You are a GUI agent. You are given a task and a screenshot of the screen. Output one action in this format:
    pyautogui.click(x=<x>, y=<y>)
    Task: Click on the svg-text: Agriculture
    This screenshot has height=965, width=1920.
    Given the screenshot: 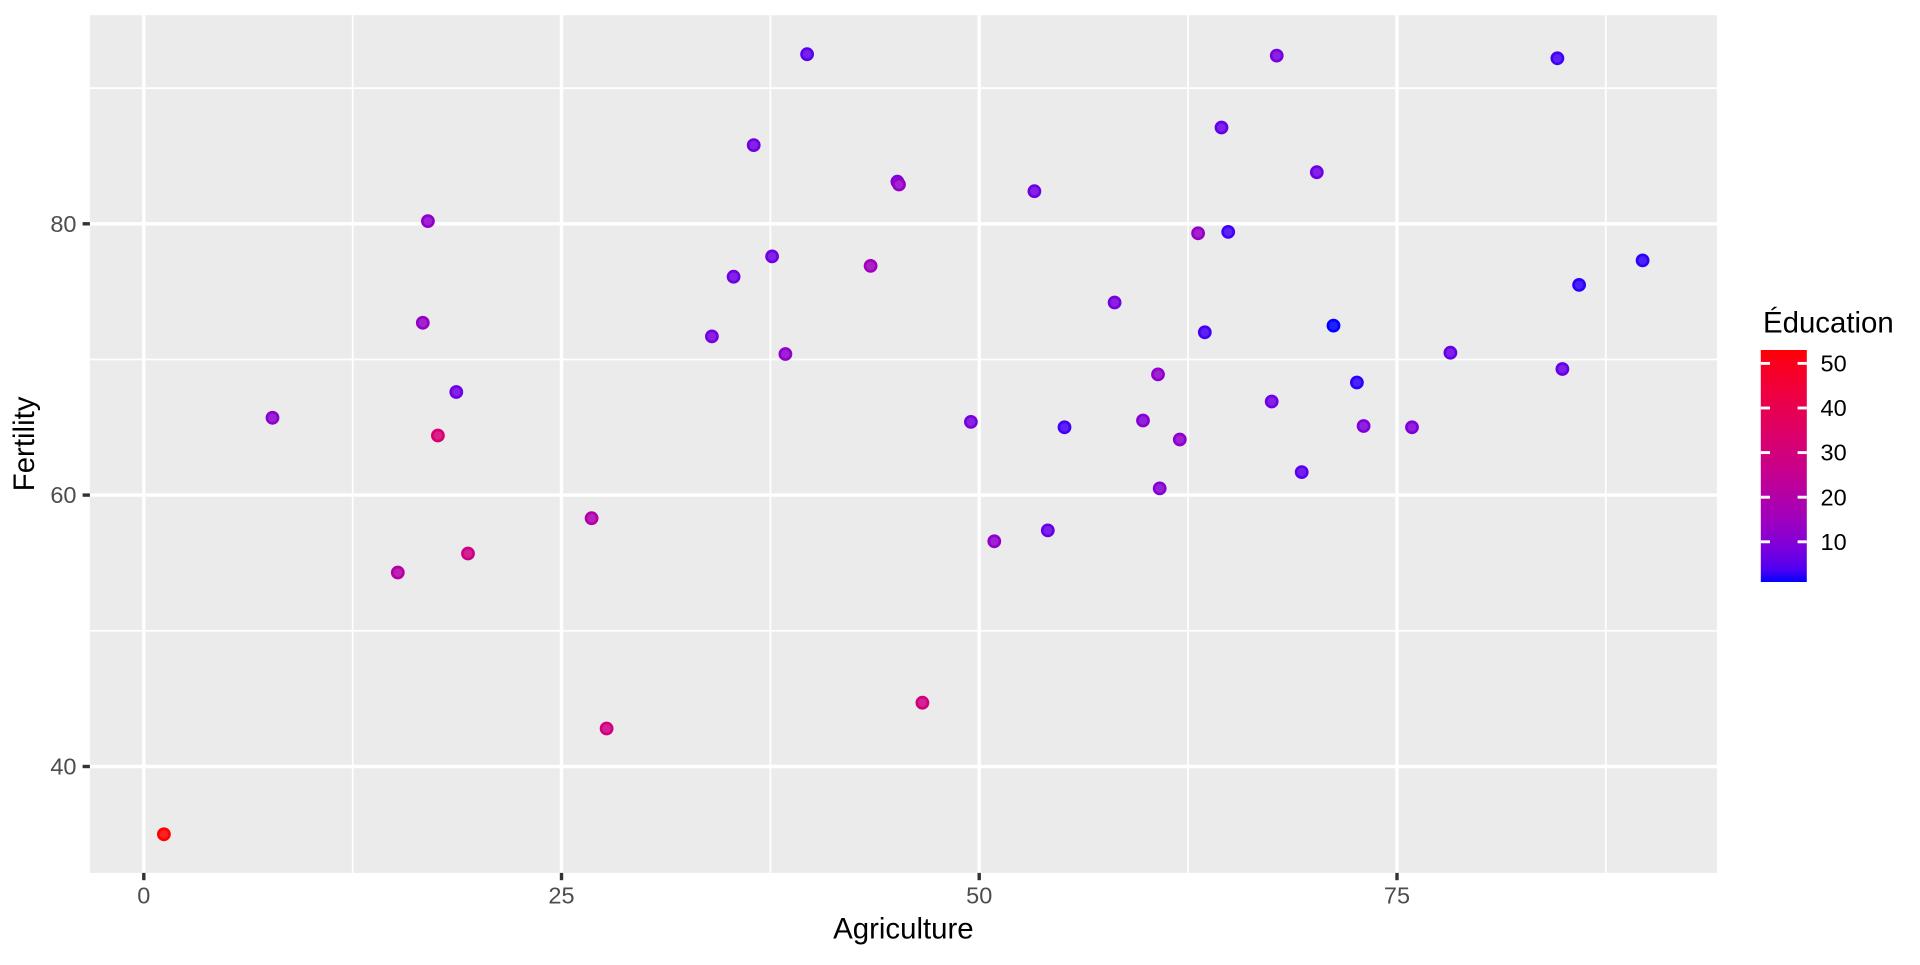 What is the action you would take?
    pyautogui.click(x=903, y=929)
    